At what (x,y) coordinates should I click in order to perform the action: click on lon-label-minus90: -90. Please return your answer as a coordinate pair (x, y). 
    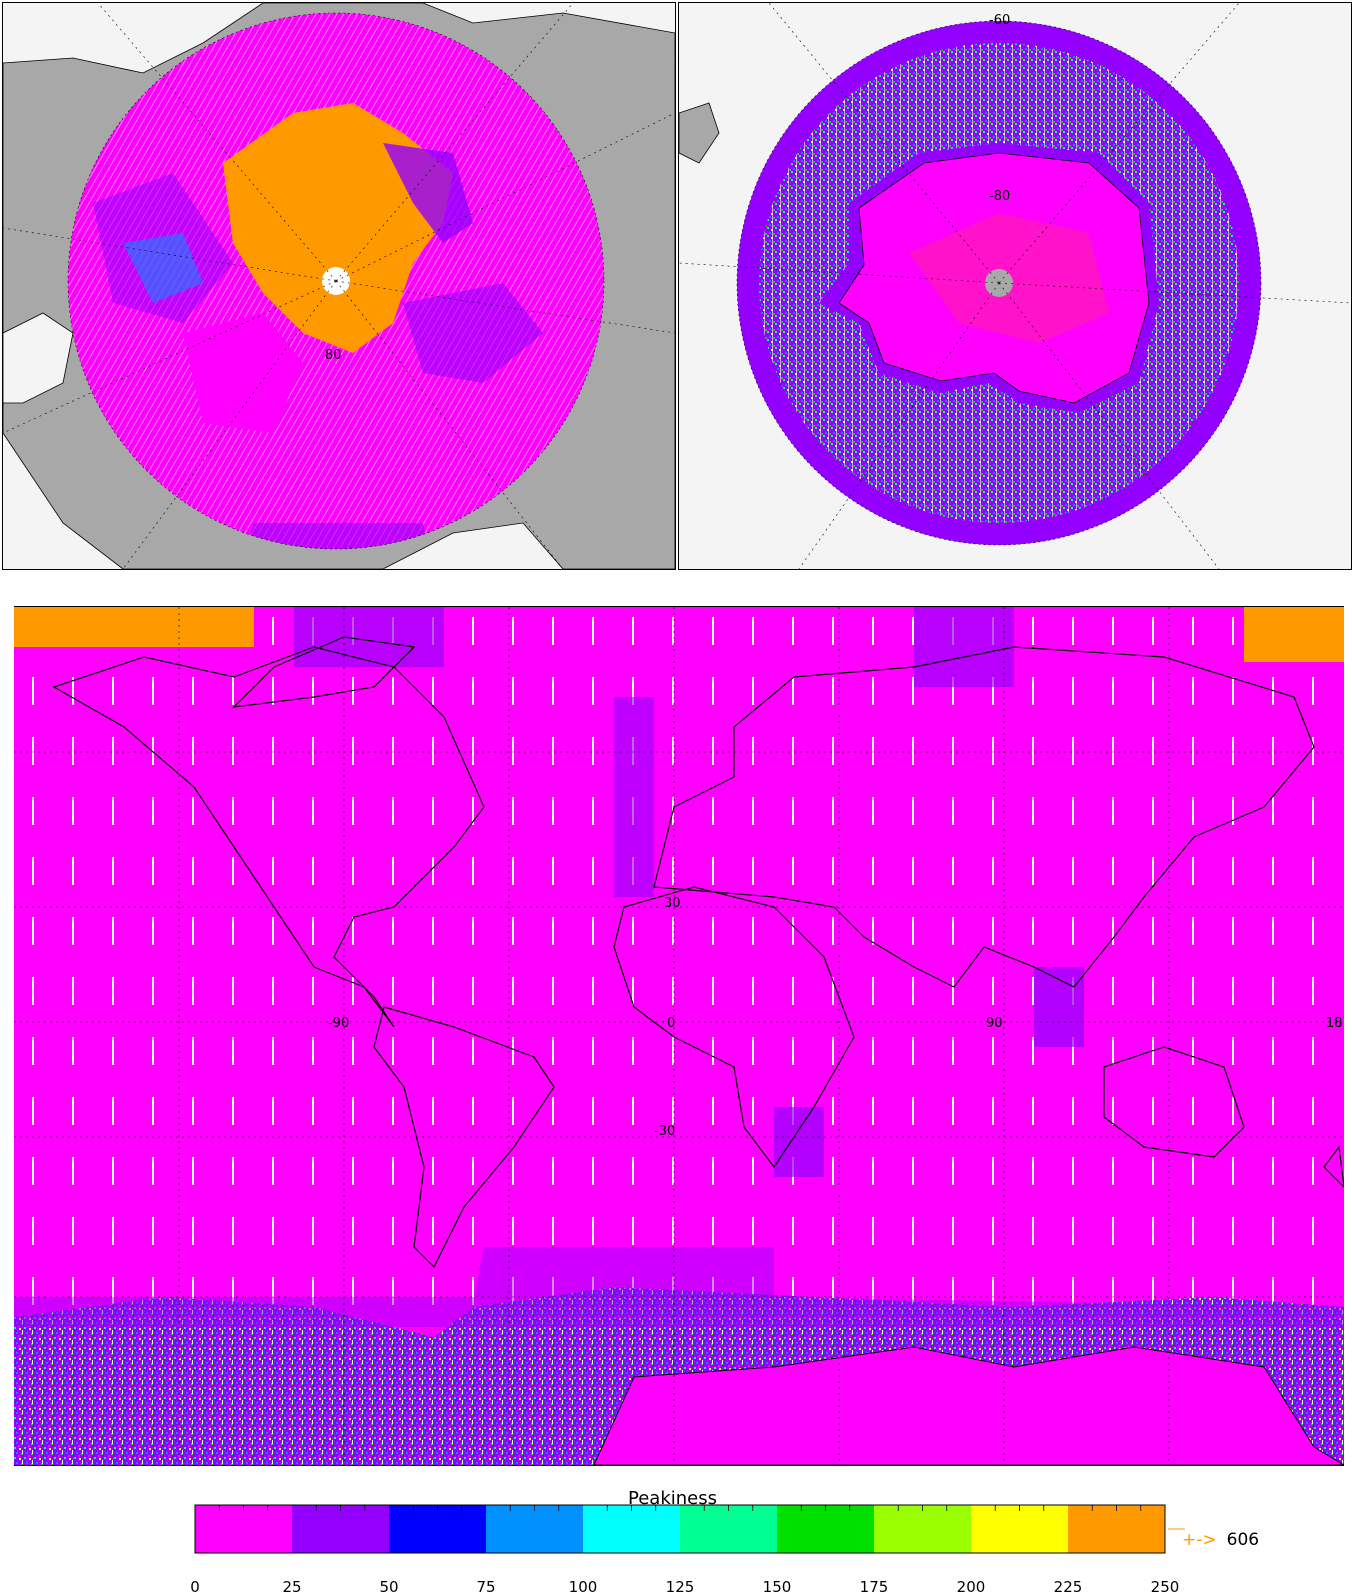
    Looking at the image, I should click on (338, 1023).